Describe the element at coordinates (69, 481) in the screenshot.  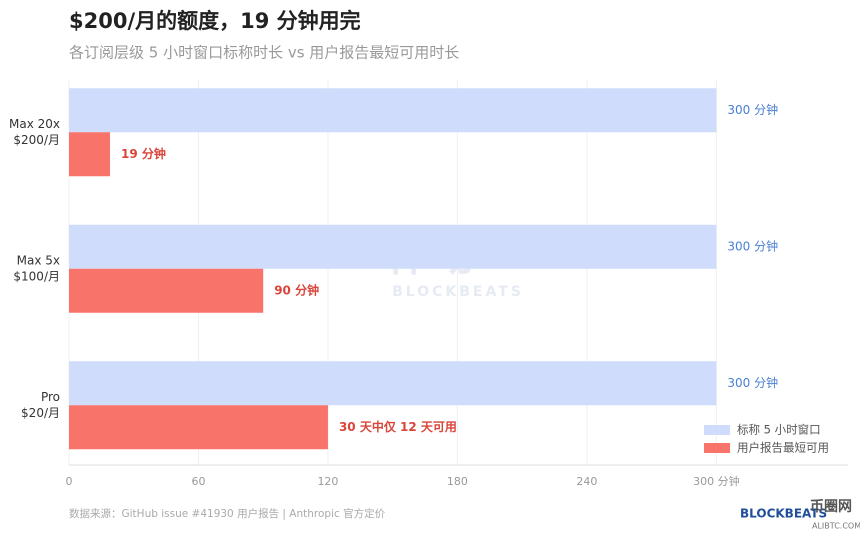
I see `x-tick-label: 0` at that location.